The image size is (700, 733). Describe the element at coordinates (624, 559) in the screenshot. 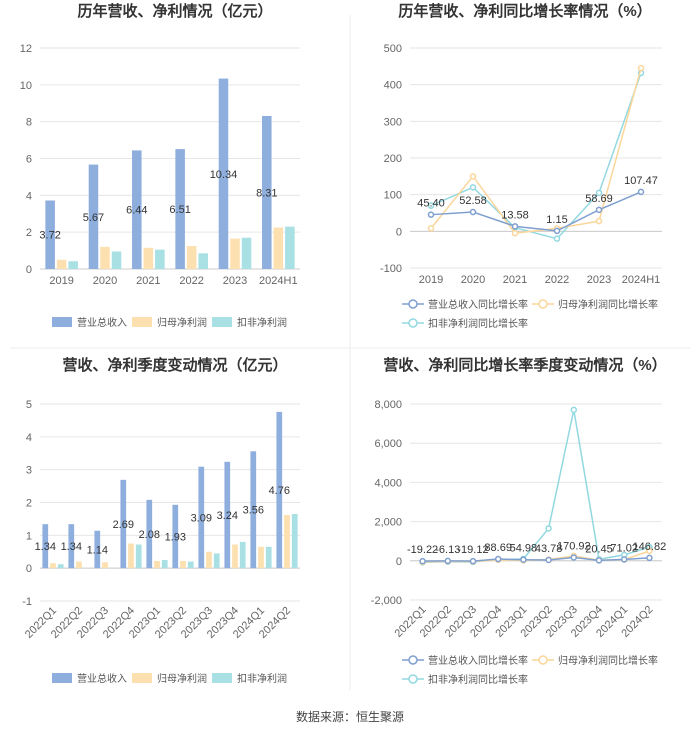

I see `series-point-1-2024Q1` at that location.